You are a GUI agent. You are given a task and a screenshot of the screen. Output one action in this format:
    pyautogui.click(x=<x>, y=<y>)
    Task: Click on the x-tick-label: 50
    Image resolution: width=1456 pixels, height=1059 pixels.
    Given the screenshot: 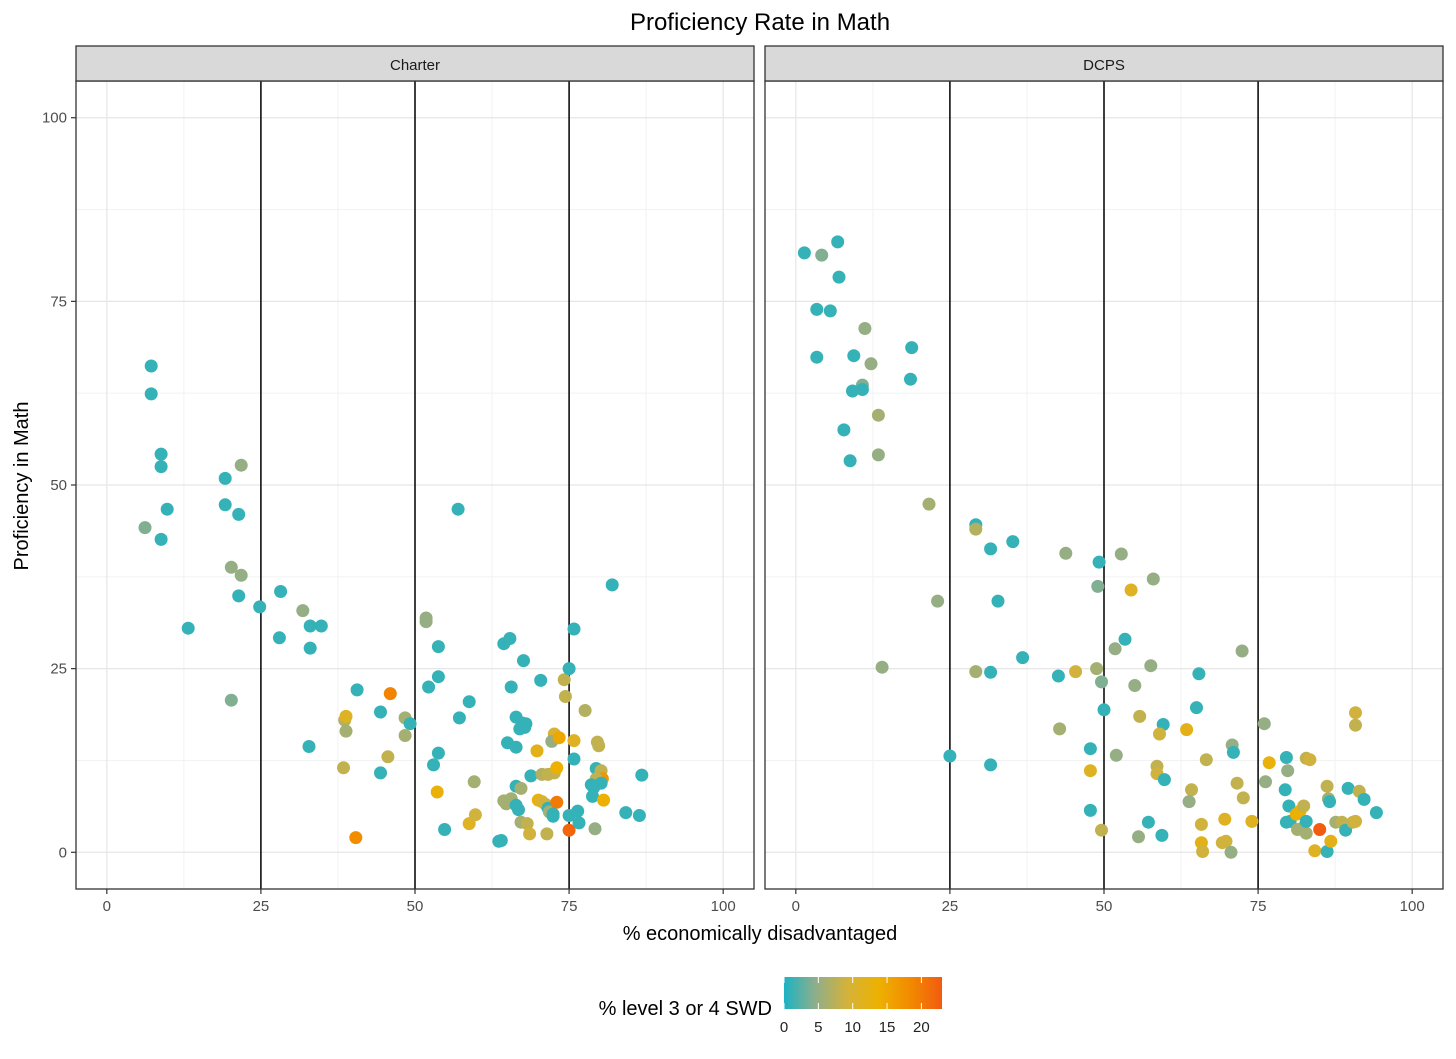 What is the action you would take?
    pyautogui.click(x=1104, y=906)
    